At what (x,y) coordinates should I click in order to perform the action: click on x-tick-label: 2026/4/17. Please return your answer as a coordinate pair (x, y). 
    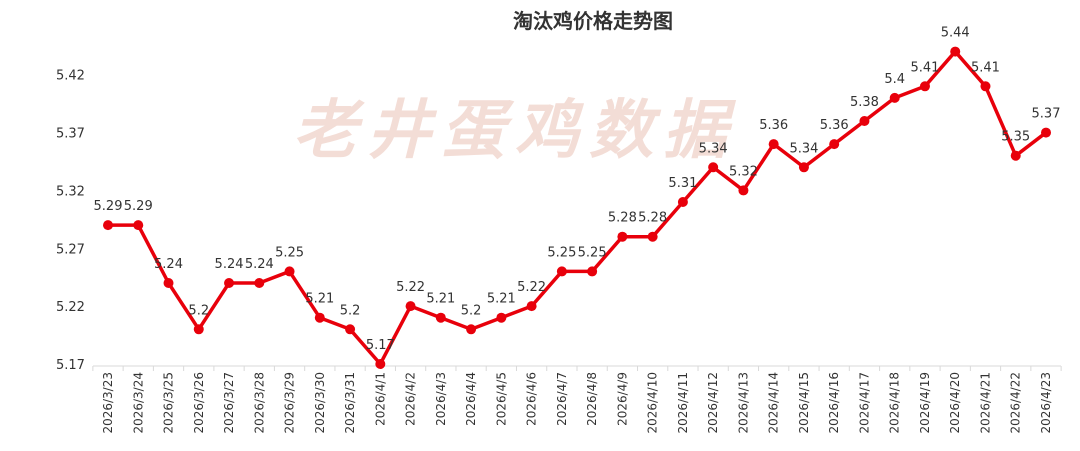
    Looking at the image, I should click on (864, 403).